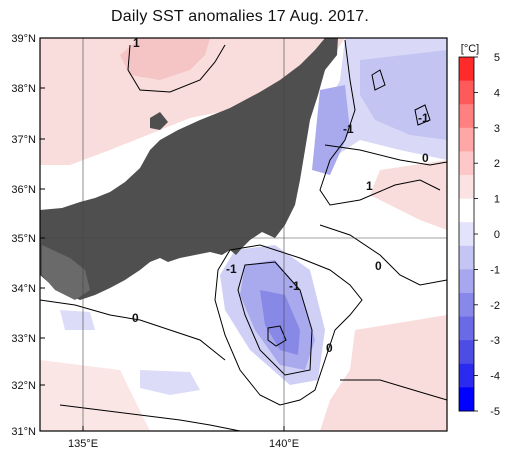  What do you see at coordinates (23, 289) in the screenshot?
I see `lat-label: 34°N` at bounding box center [23, 289].